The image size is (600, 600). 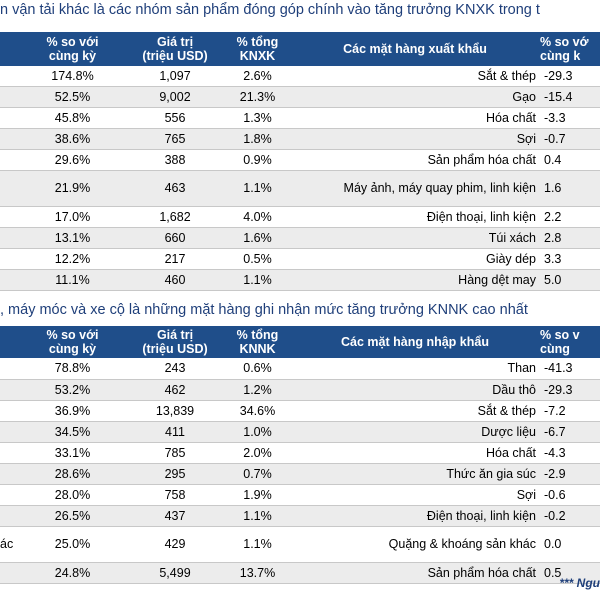 What do you see at coordinates (300, 76) in the screenshot?
I see `table-row: 174.8% 1,097 2.6% Sắt & thép -29.3` at bounding box center [300, 76].